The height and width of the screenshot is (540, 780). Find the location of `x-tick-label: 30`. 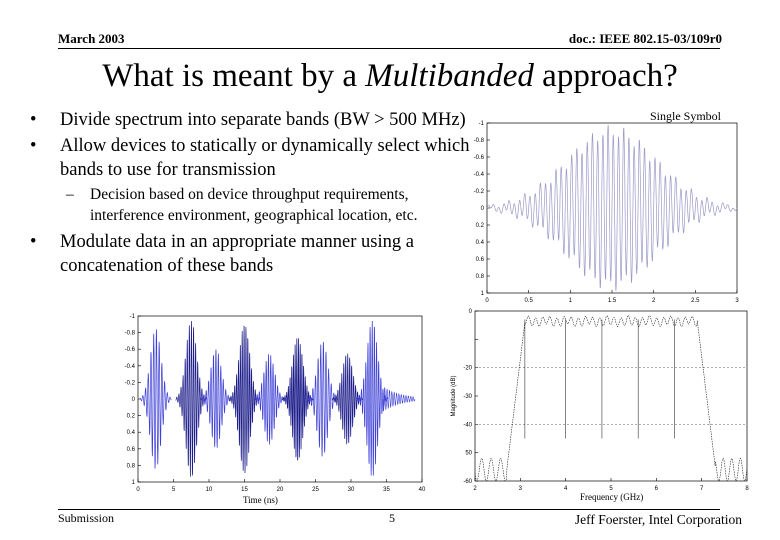

x-tick-label: 30 is located at coordinates (351, 490).